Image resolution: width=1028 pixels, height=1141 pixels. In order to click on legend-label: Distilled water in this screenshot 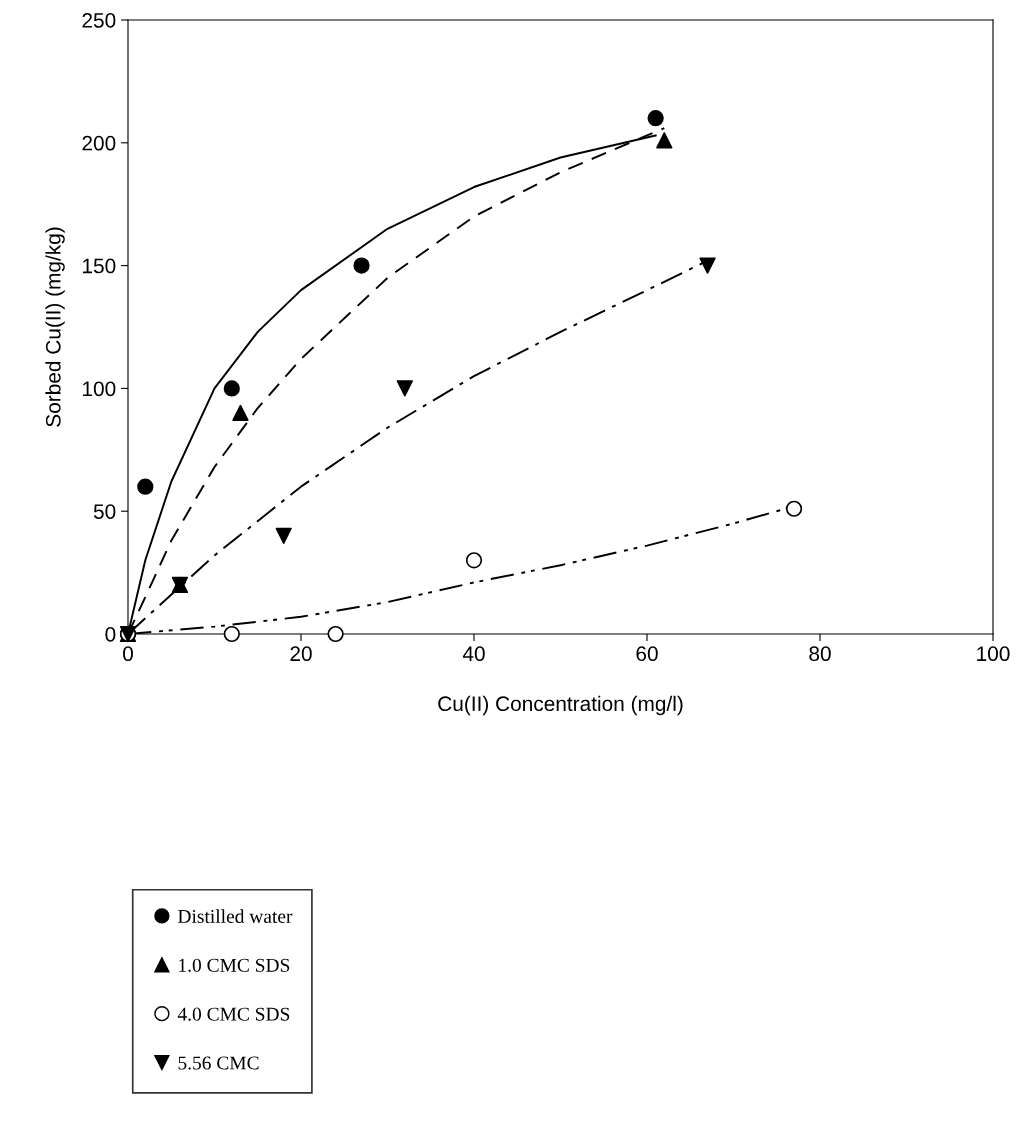, I will do `click(235, 916)`.